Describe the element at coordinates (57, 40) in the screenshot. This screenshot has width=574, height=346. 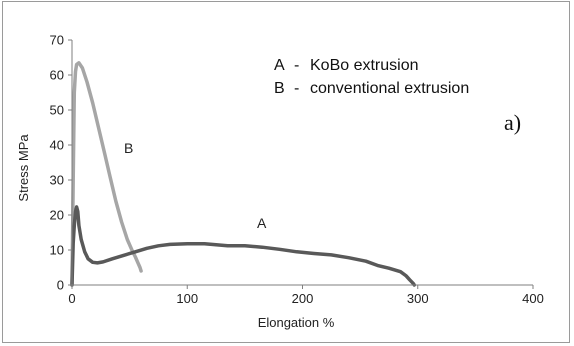
I see `y-tick-label: 70` at that location.